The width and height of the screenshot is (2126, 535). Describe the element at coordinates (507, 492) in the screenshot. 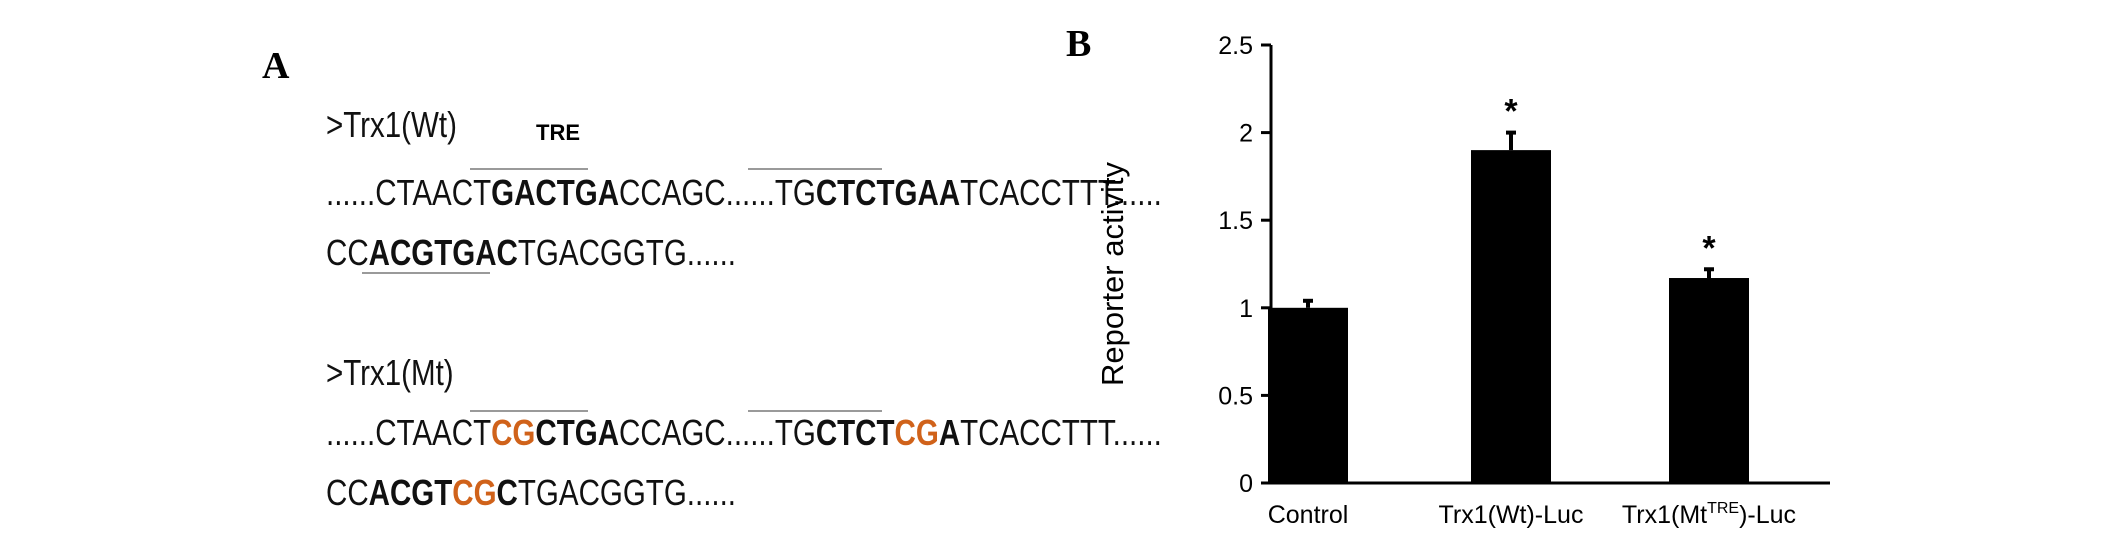

I see `tre-motif-bases: C` at that location.